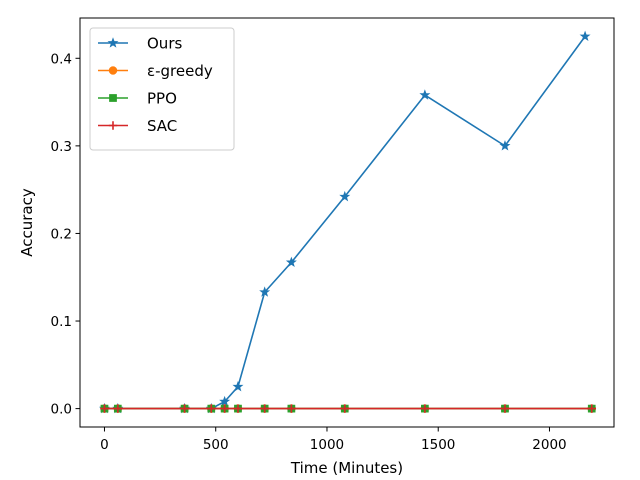 This screenshot has height=480, width=640. What do you see at coordinates (137, 126) in the screenshot?
I see `legend-item: SAC` at bounding box center [137, 126].